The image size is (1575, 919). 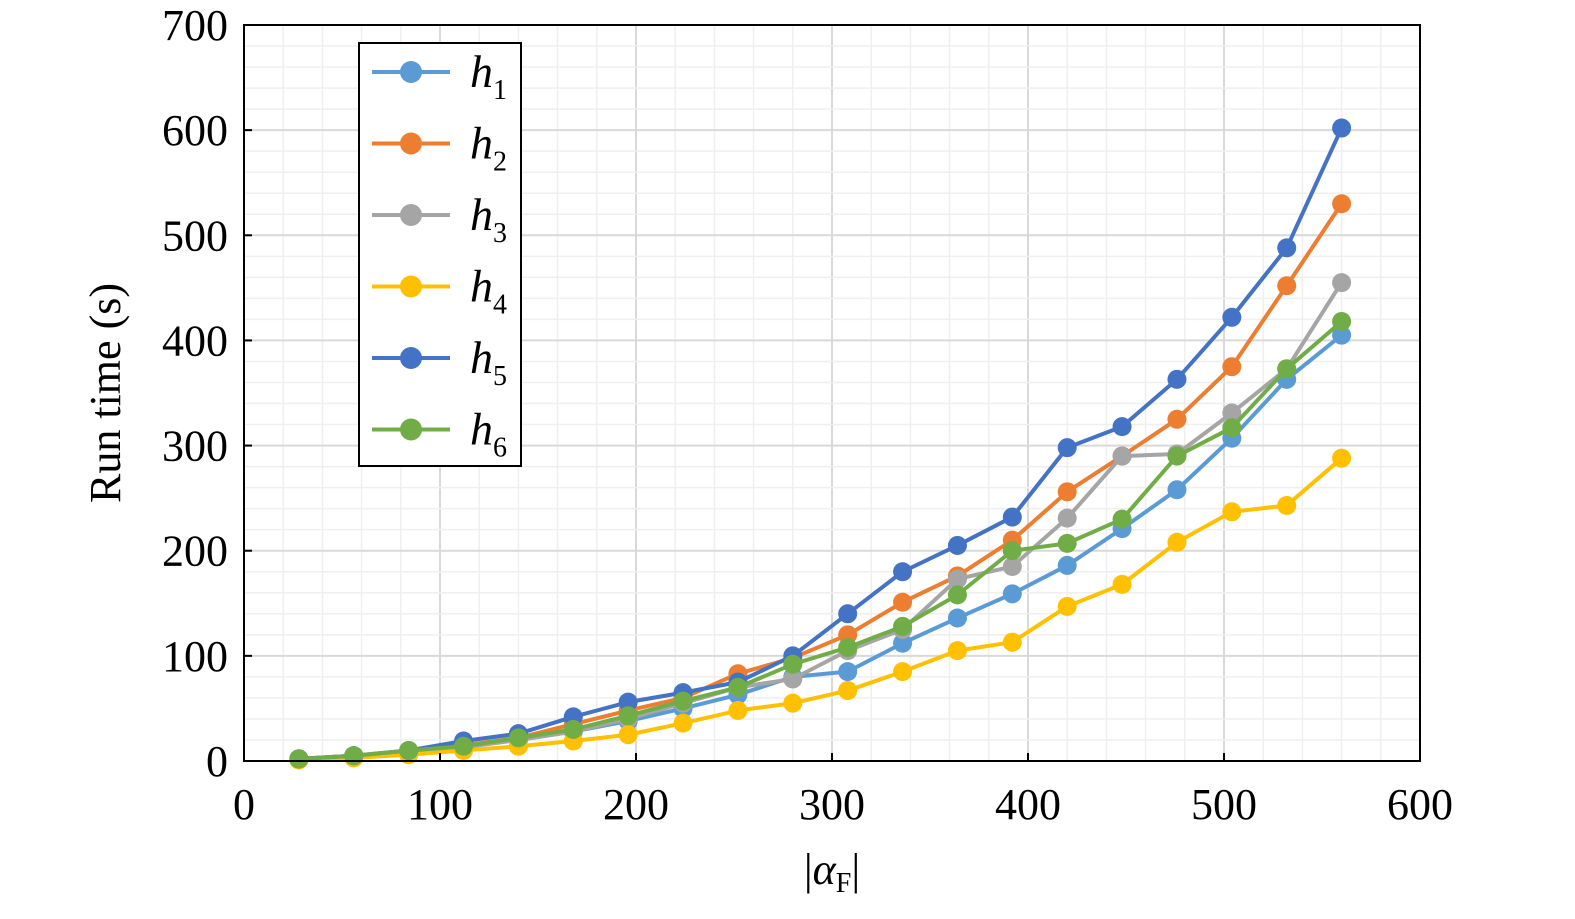 I want to click on legend-item-h3: h3, so click(x=439, y=219).